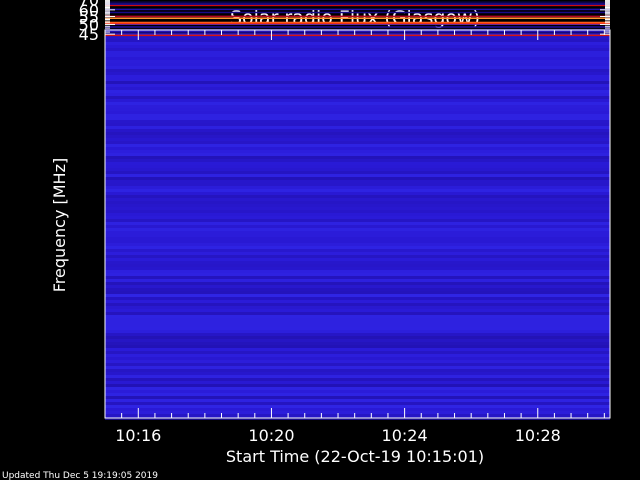 The height and width of the screenshot is (480, 640). What do you see at coordinates (271, 435) in the screenshot?
I see `x-tick-label: 10:20` at bounding box center [271, 435].